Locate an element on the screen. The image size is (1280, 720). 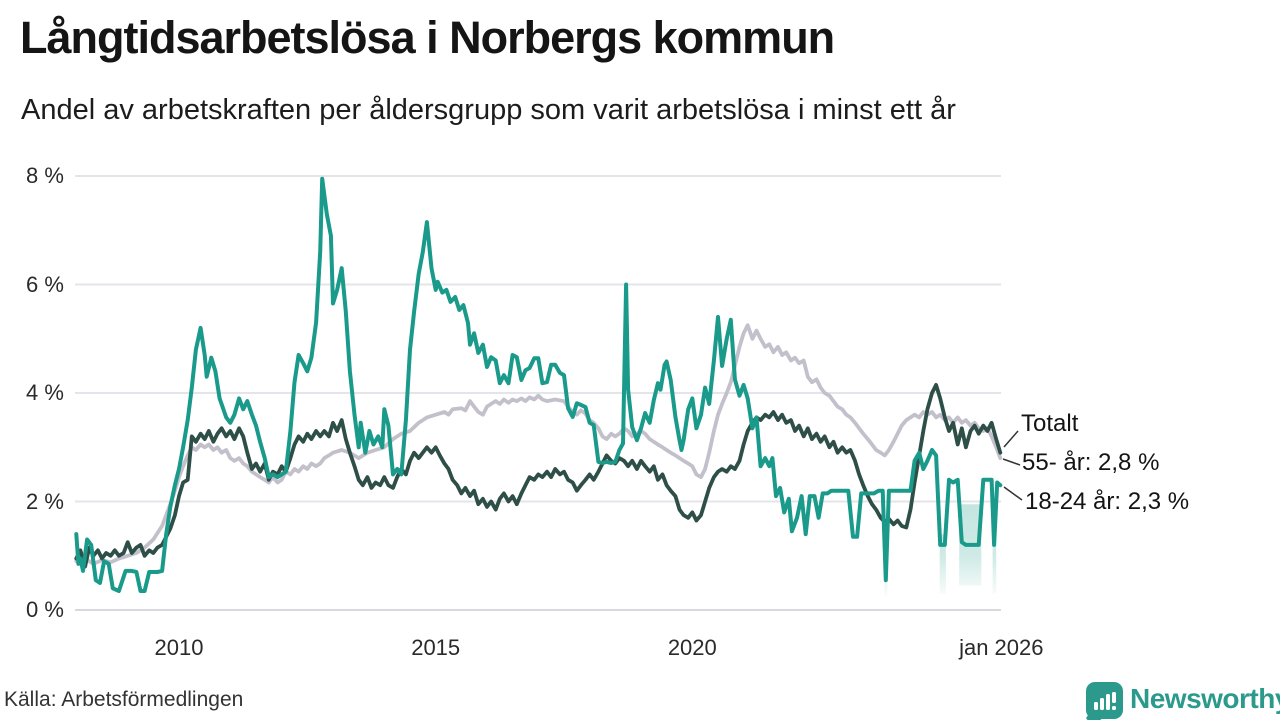
newsworthy-brand: Newsworthy is located at coordinates (1183, 701).